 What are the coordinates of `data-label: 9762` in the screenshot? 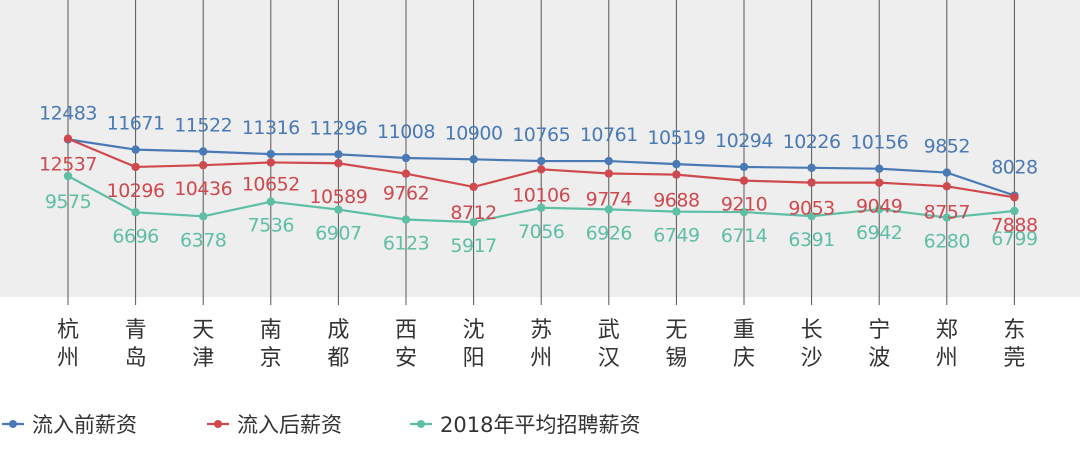 It's located at (406, 194).